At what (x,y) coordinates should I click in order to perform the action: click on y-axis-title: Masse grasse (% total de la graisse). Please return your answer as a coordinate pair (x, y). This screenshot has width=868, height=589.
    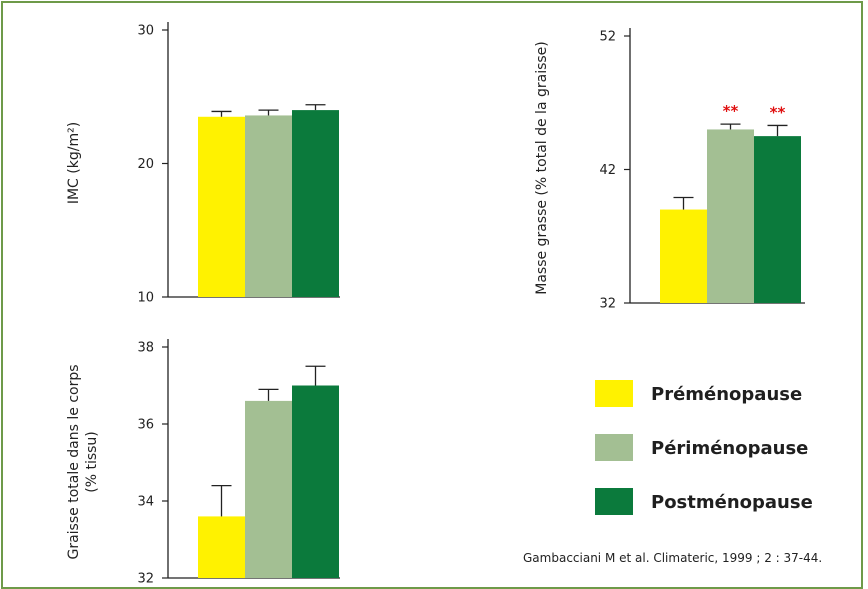
    Looking at the image, I should click on (542, 168).